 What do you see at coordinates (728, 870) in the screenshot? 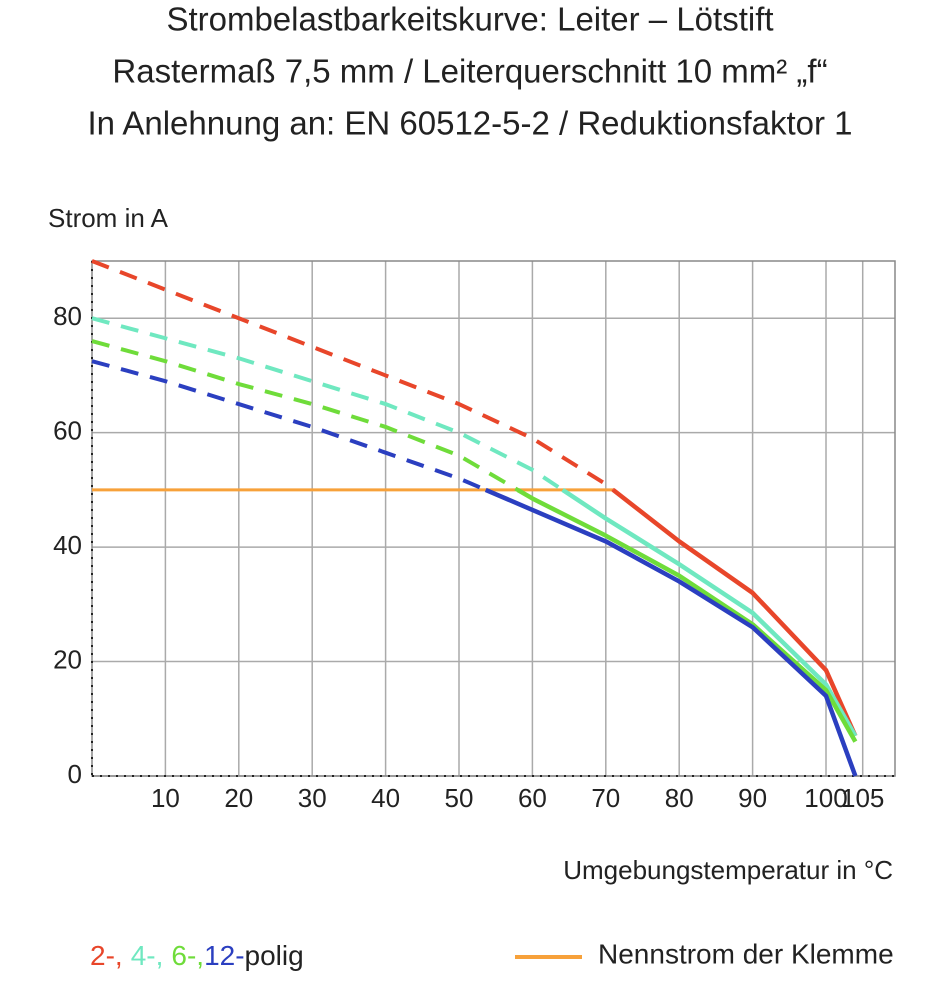
I see `x-axis-label: Umgebungstemperatur in °C` at bounding box center [728, 870].